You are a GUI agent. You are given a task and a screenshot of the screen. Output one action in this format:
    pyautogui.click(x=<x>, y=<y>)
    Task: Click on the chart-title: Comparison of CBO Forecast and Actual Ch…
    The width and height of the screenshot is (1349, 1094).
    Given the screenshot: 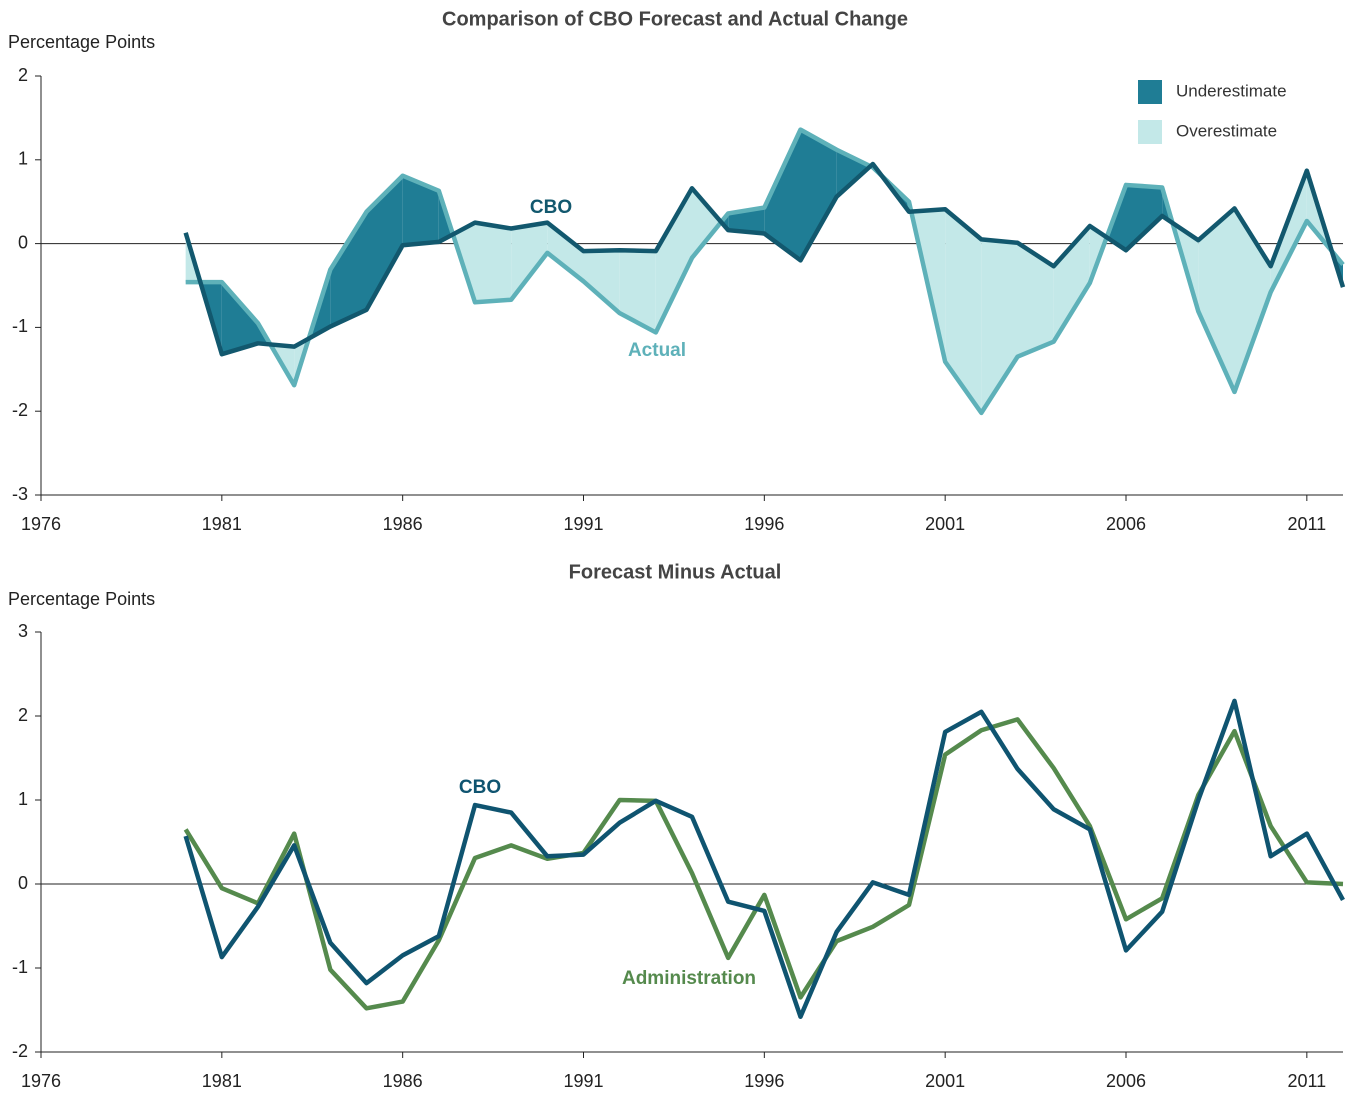 What is the action you would take?
    pyautogui.click(x=675, y=19)
    